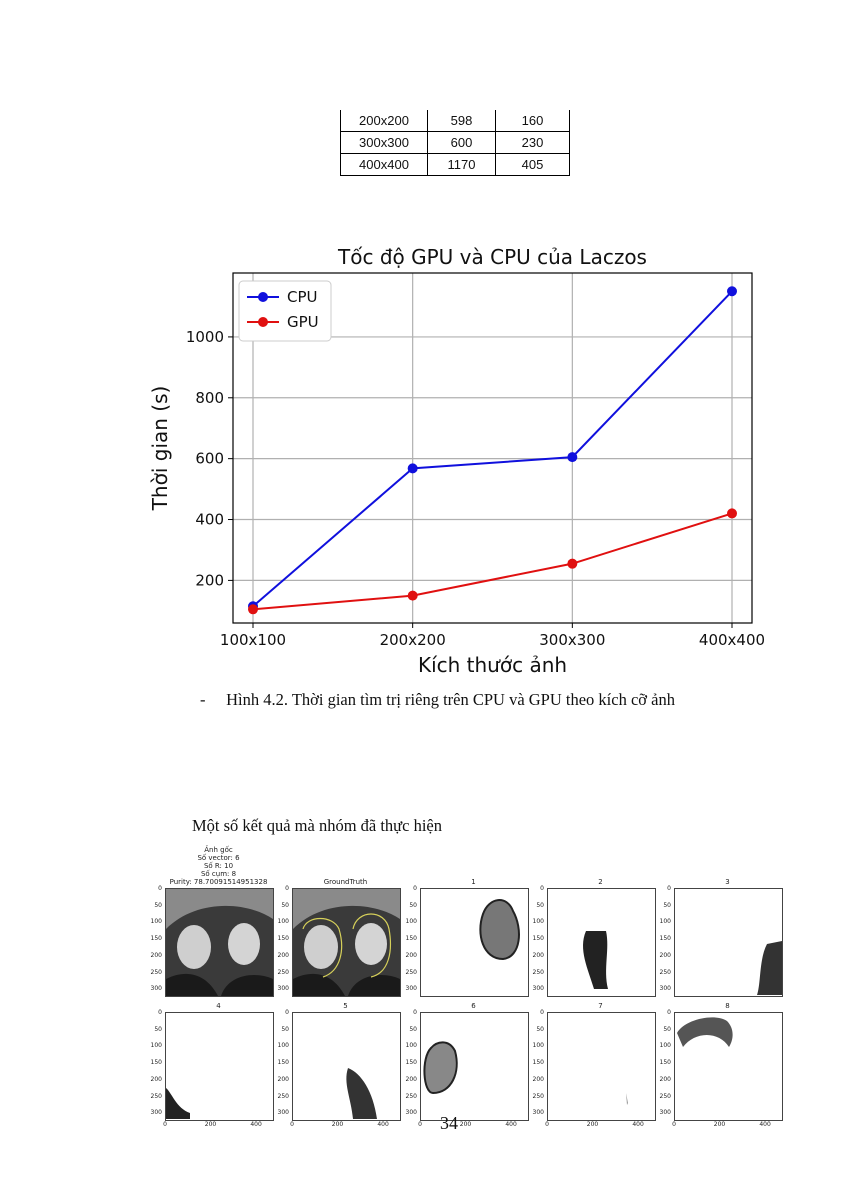 This screenshot has height=1200, width=849. I want to click on panel-title: 5, so click(345, 1006).